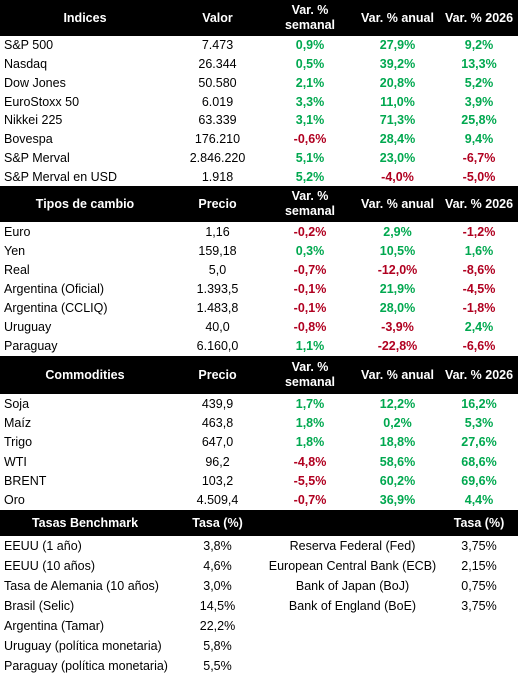 The image size is (518, 678). What do you see at coordinates (217, 139) in the screenshot?
I see `cell-value: 176.210` at bounding box center [217, 139].